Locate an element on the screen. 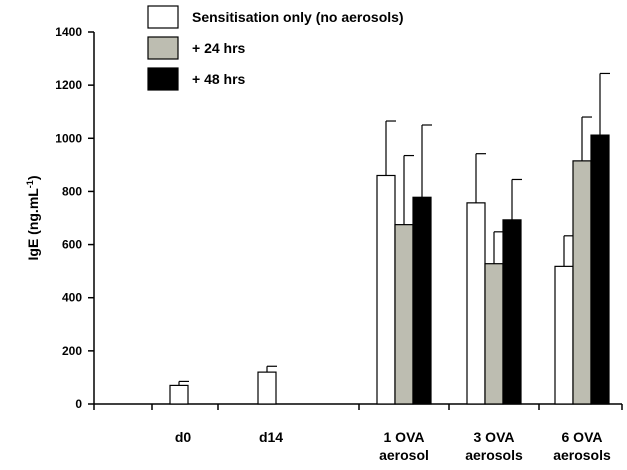 This screenshot has width=627, height=470. y-tick-label: 0 is located at coordinates (78, 404).